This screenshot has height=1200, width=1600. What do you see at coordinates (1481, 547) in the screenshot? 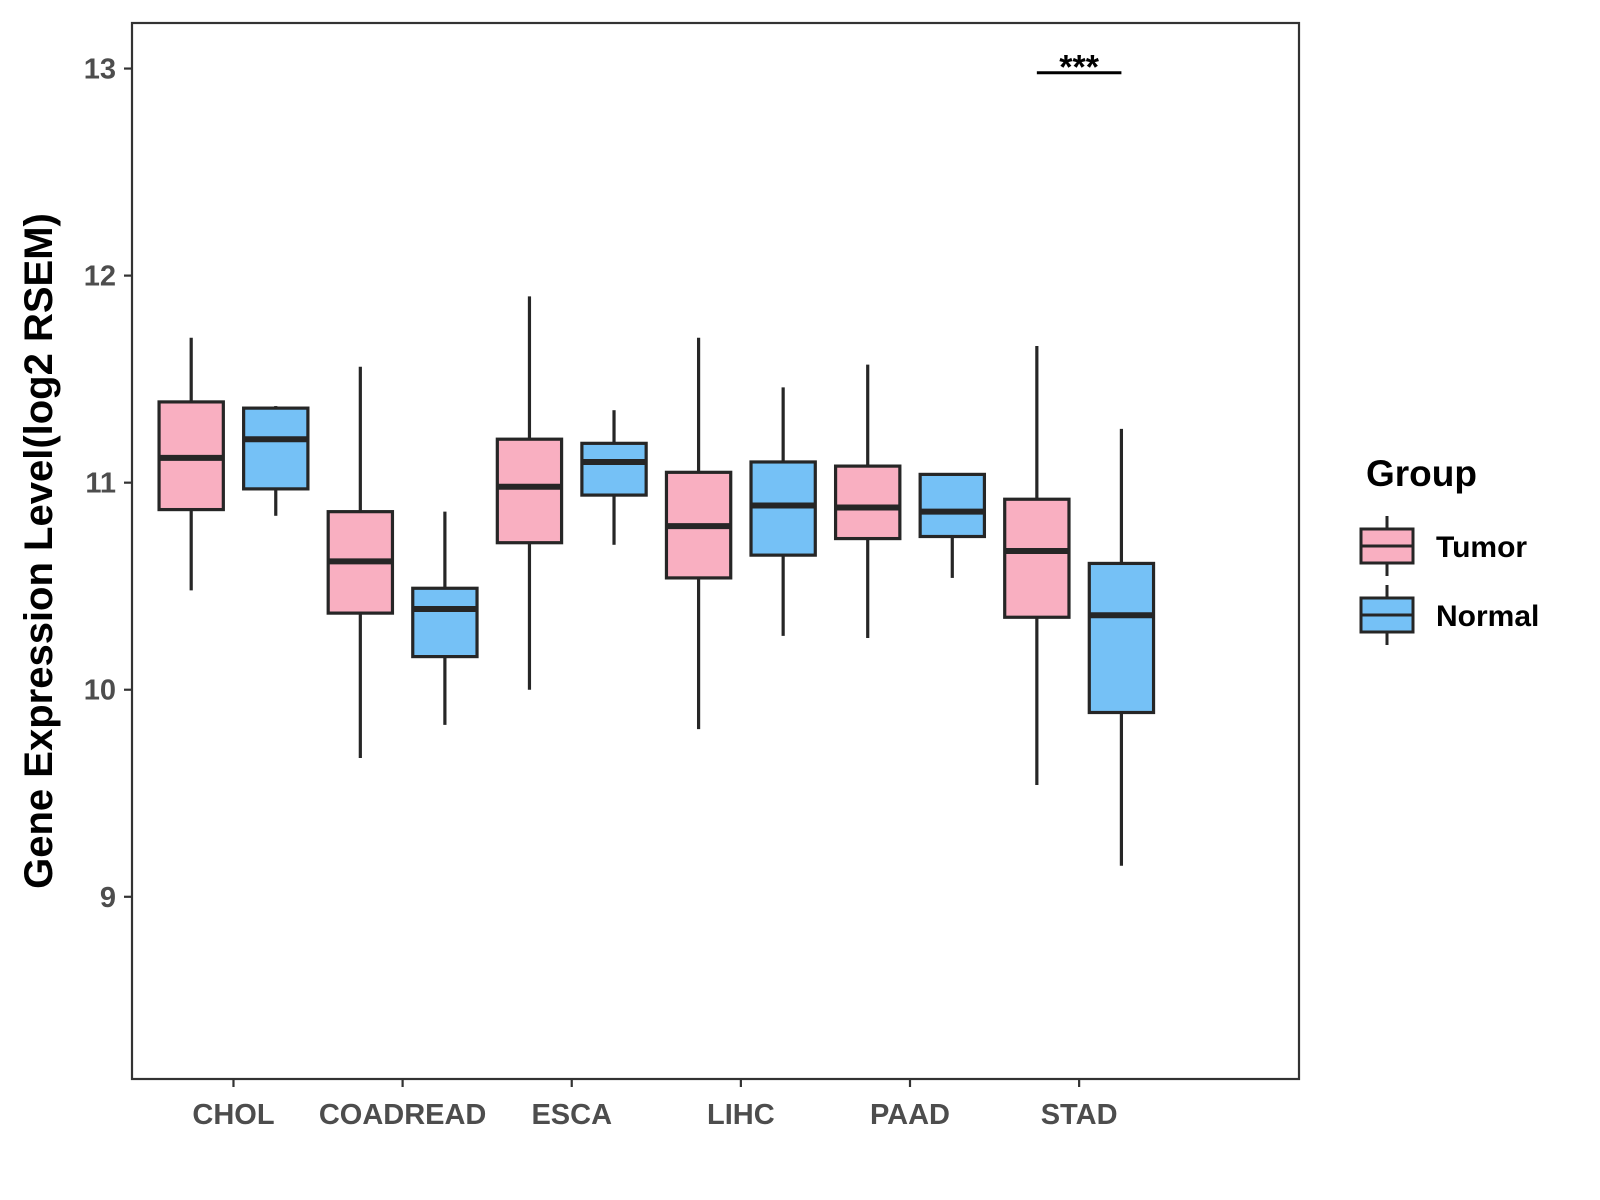
I see `legend-label: Tumor` at bounding box center [1481, 547].